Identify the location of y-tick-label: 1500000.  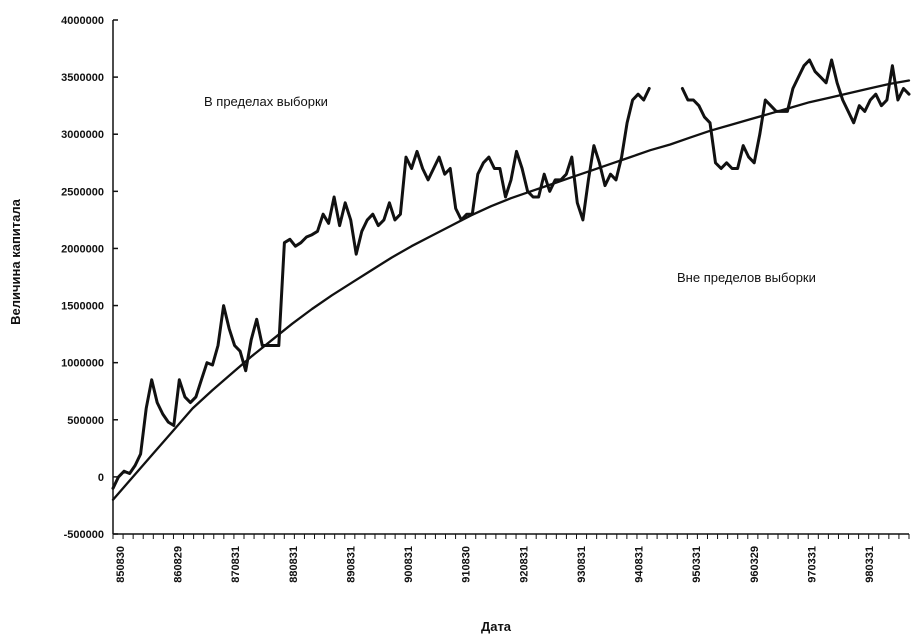
(82, 307).